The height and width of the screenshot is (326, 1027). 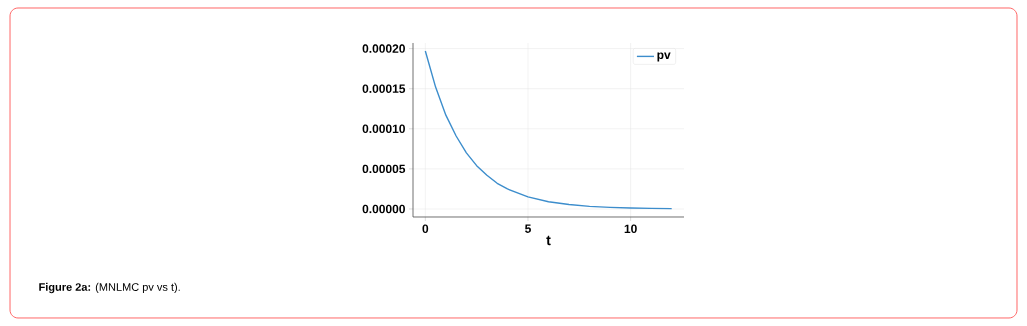 What do you see at coordinates (383, 129) in the screenshot?
I see `y-tick-label: 0.00010` at bounding box center [383, 129].